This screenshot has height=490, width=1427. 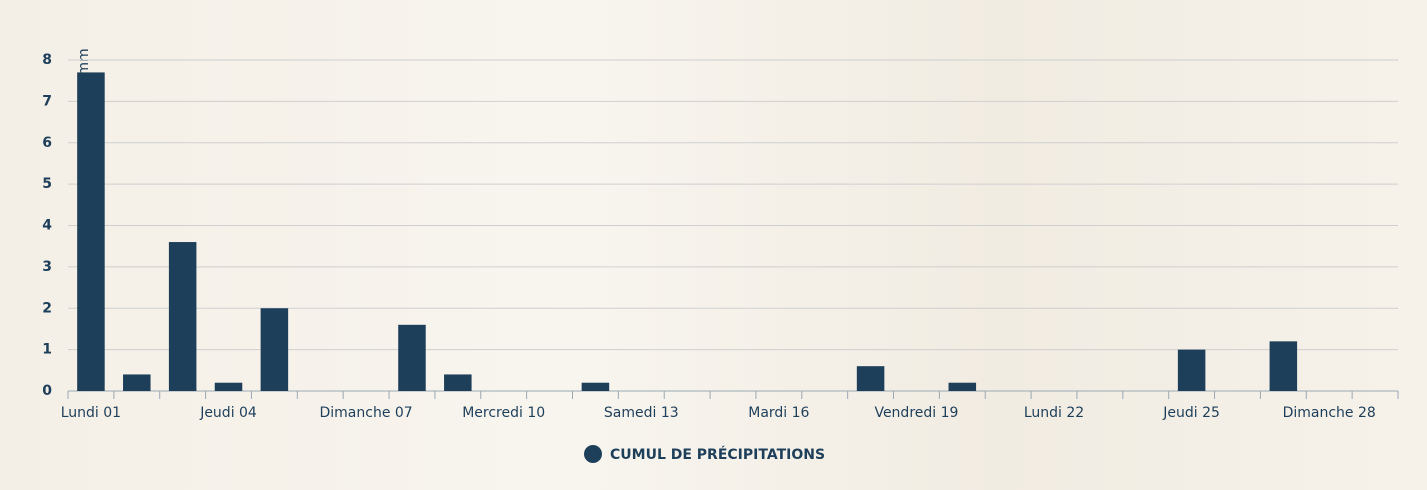 What do you see at coordinates (47, 101) in the screenshot?
I see `y-tick-label: 7` at bounding box center [47, 101].